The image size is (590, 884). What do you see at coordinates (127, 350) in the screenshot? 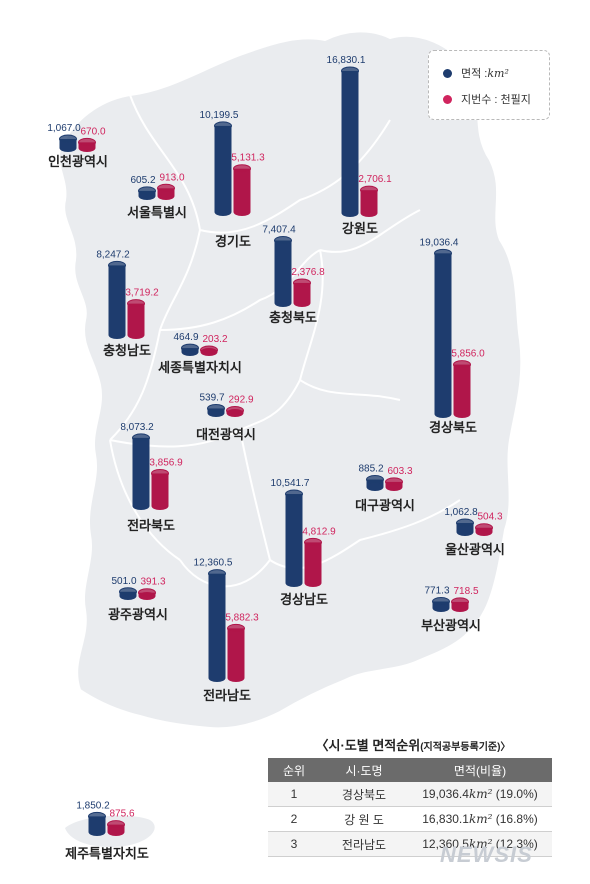
I see `region-label: 충청남도` at bounding box center [127, 350].